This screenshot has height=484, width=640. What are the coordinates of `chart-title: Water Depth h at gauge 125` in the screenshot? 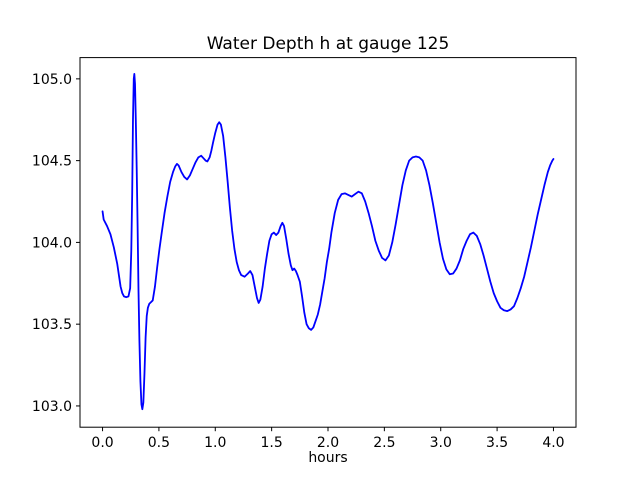 It's located at (328, 44).